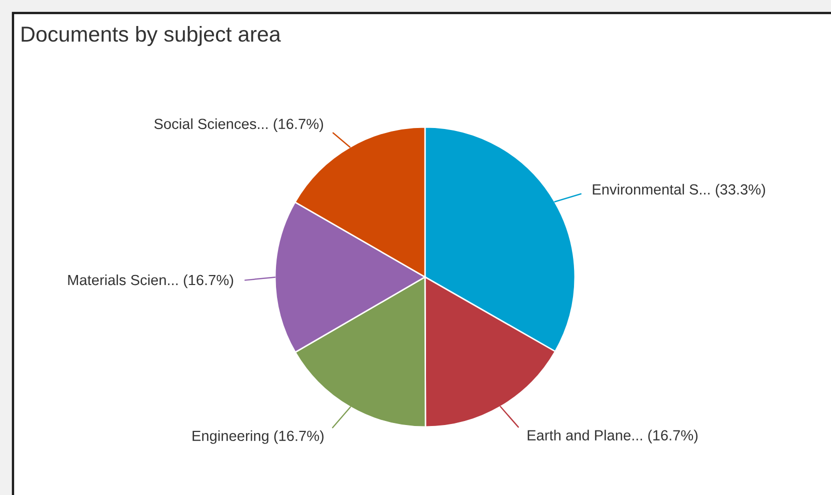  I want to click on slice-label: Materials Scien... (16.7%), so click(151, 281).